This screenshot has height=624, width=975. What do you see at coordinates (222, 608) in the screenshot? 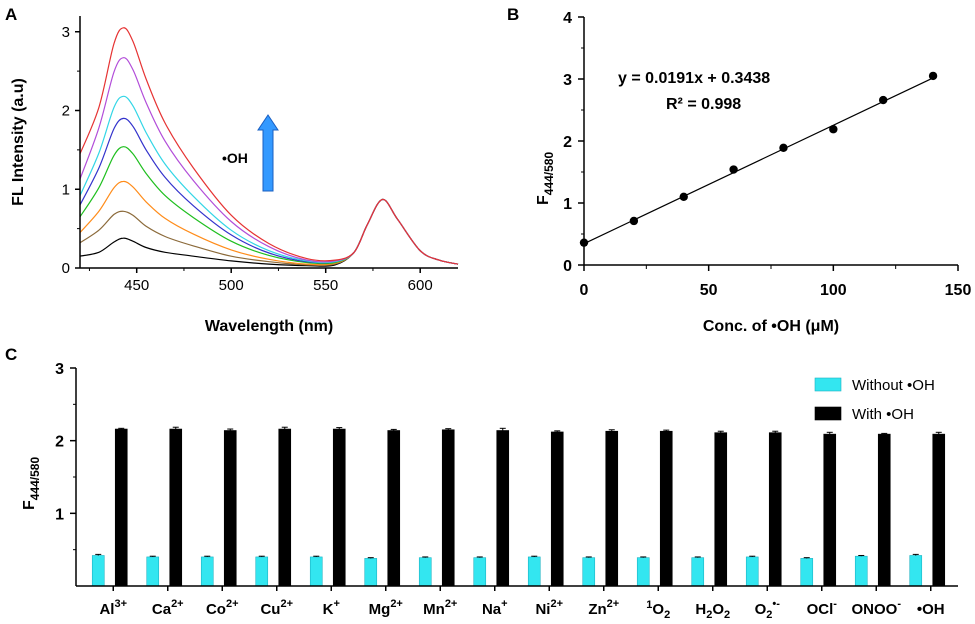
I see `category-label: Co2+` at bounding box center [222, 608].